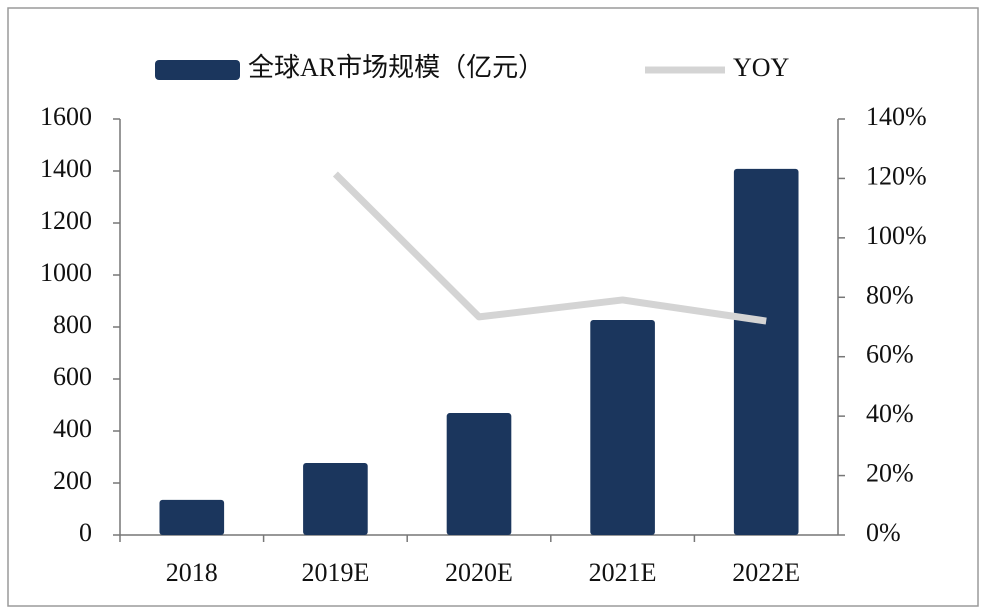 The width and height of the screenshot is (986, 614). Describe the element at coordinates (72, 324) in the screenshot. I see `y-tick-label: 800` at that location.